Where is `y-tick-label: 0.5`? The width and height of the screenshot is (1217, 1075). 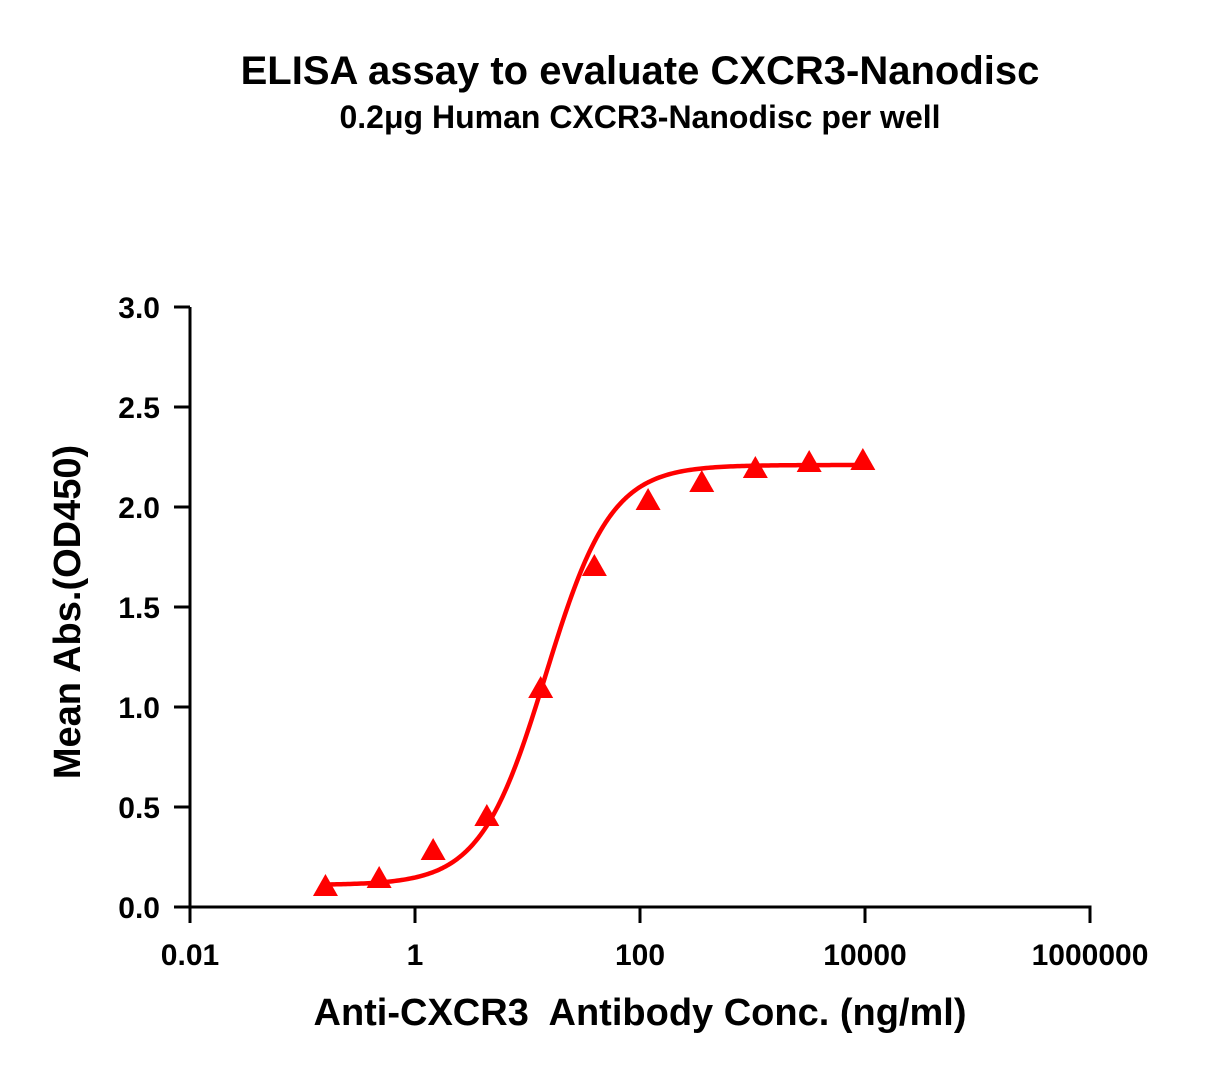 y-tick-label: 0.5 is located at coordinates (139, 808).